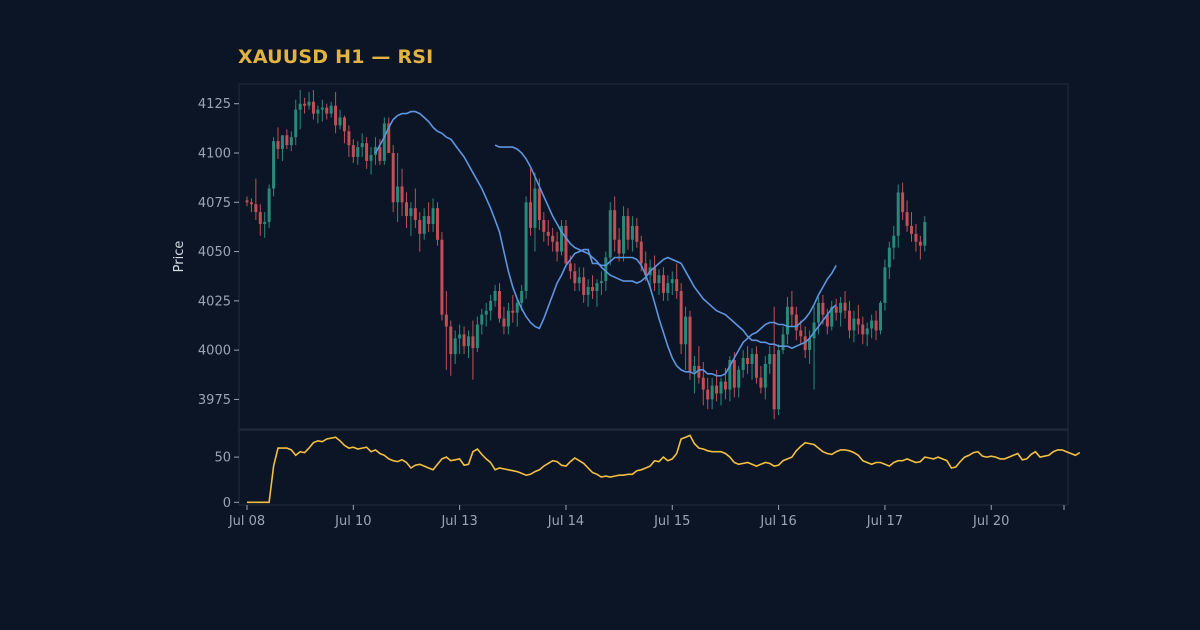  What do you see at coordinates (214, 351) in the screenshot?
I see `price-tick-label: 4000` at bounding box center [214, 351].